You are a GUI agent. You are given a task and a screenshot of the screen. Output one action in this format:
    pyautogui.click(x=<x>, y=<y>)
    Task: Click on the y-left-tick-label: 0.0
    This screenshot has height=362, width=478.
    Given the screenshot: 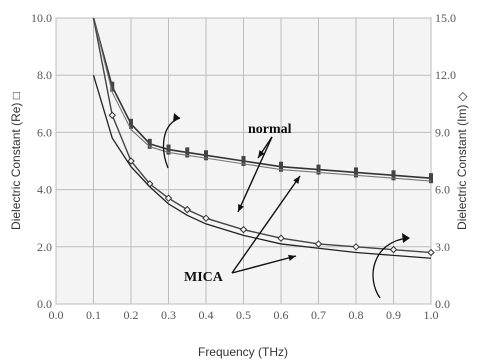 What is the action you would take?
    pyautogui.click(x=44, y=304)
    